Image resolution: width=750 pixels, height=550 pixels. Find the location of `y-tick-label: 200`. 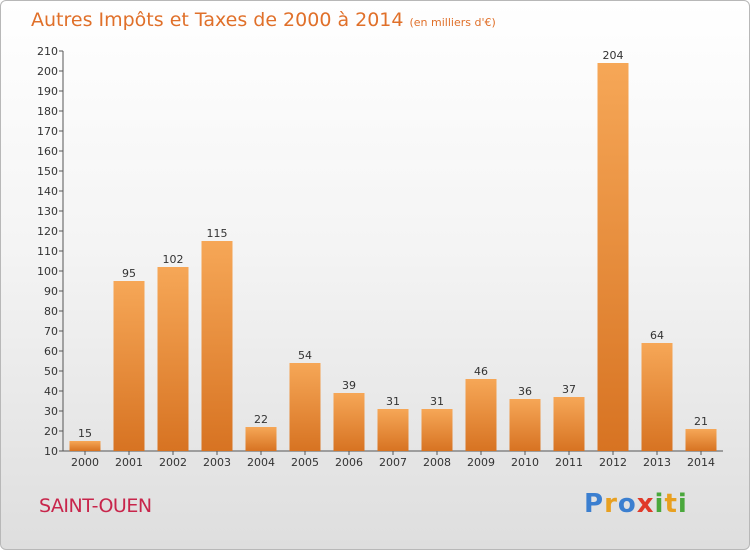

y-tick-label: 200 is located at coordinates (47, 71).